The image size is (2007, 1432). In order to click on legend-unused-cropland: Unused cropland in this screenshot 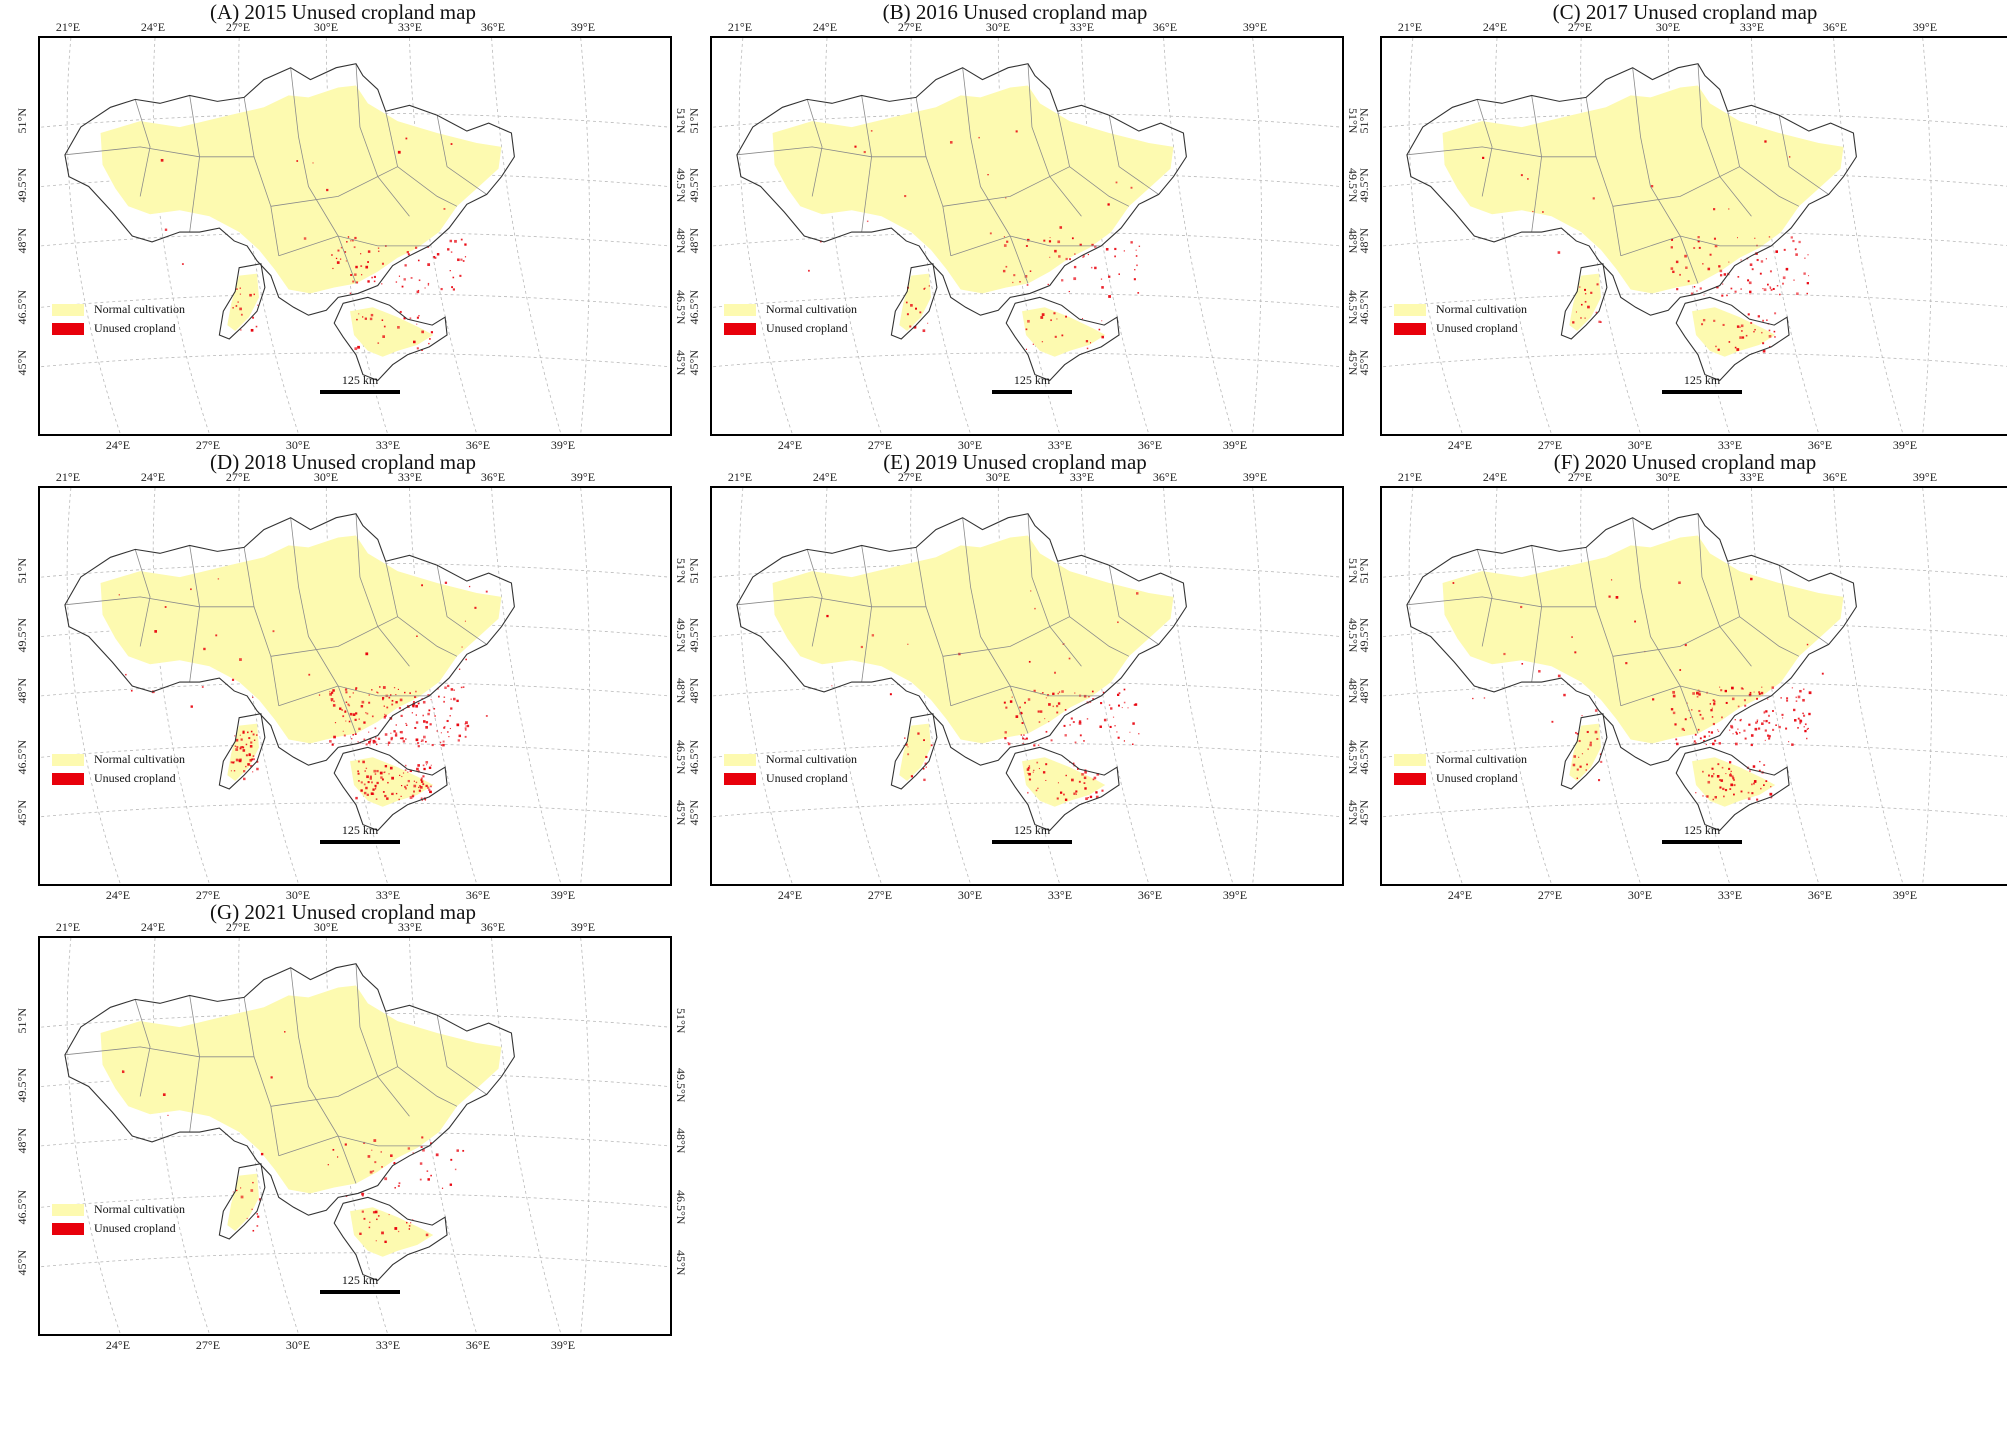, I will do `click(118, 328)`.